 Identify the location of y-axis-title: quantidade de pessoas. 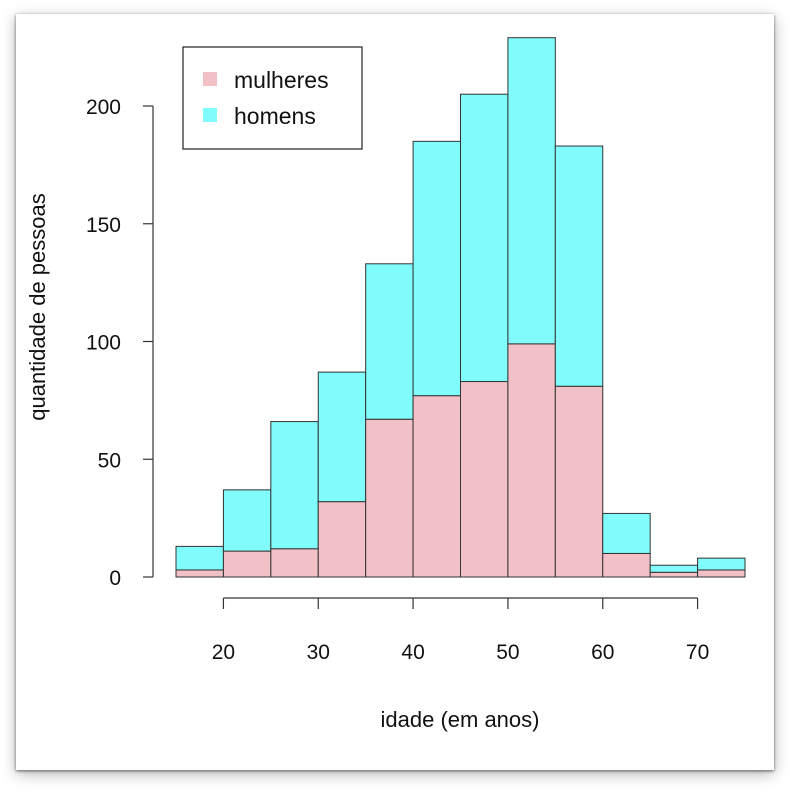
(37, 307).